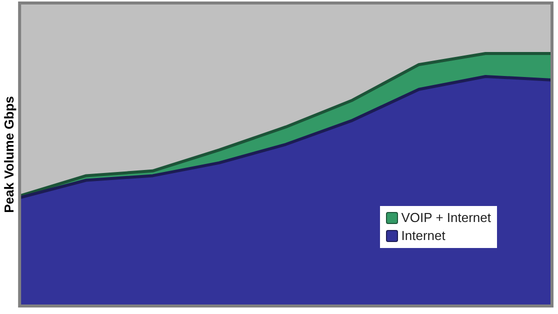 The height and width of the screenshot is (314, 558). What do you see at coordinates (8, 154) in the screenshot?
I see `y-axis-title: Peak Volume Gbps` at bounding box center [8, 154].